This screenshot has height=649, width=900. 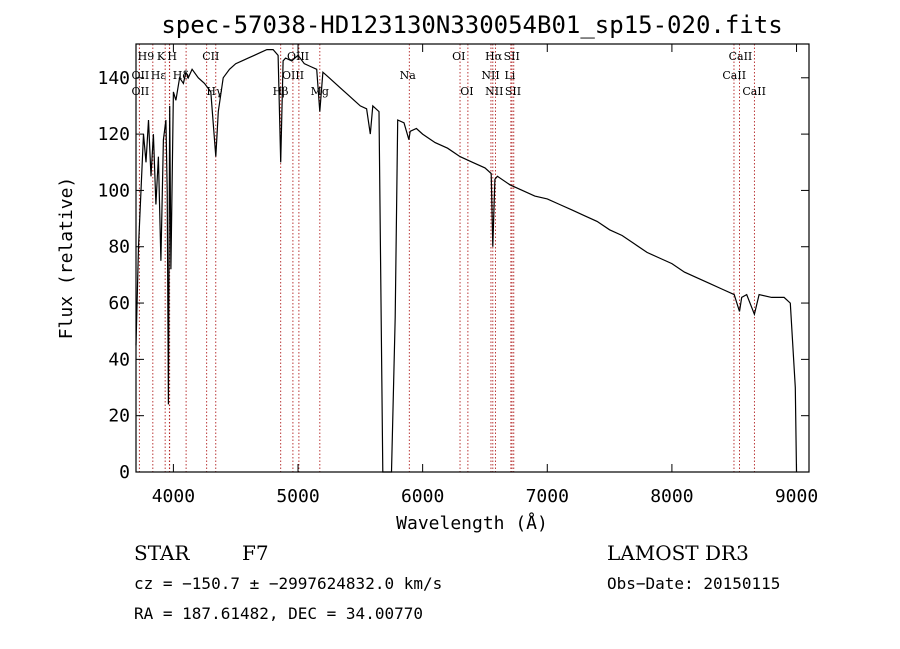 I want to click on y-axis-label: Flux (relative), so click(x=66, y=258).